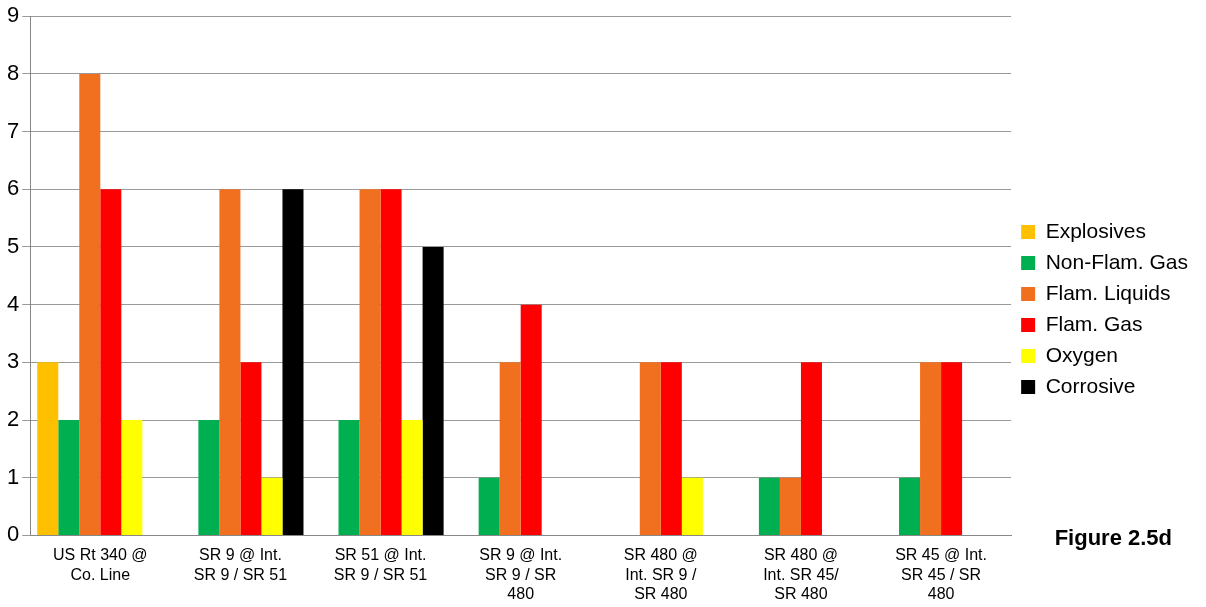 This screenshot has height=607, width=1206. What do you see at coordinates (801, 574) in the screenshot?
I see `x-tick-label: SR 480 @ Int. SR 45/ SR 480` at bounding box center [801, 574].